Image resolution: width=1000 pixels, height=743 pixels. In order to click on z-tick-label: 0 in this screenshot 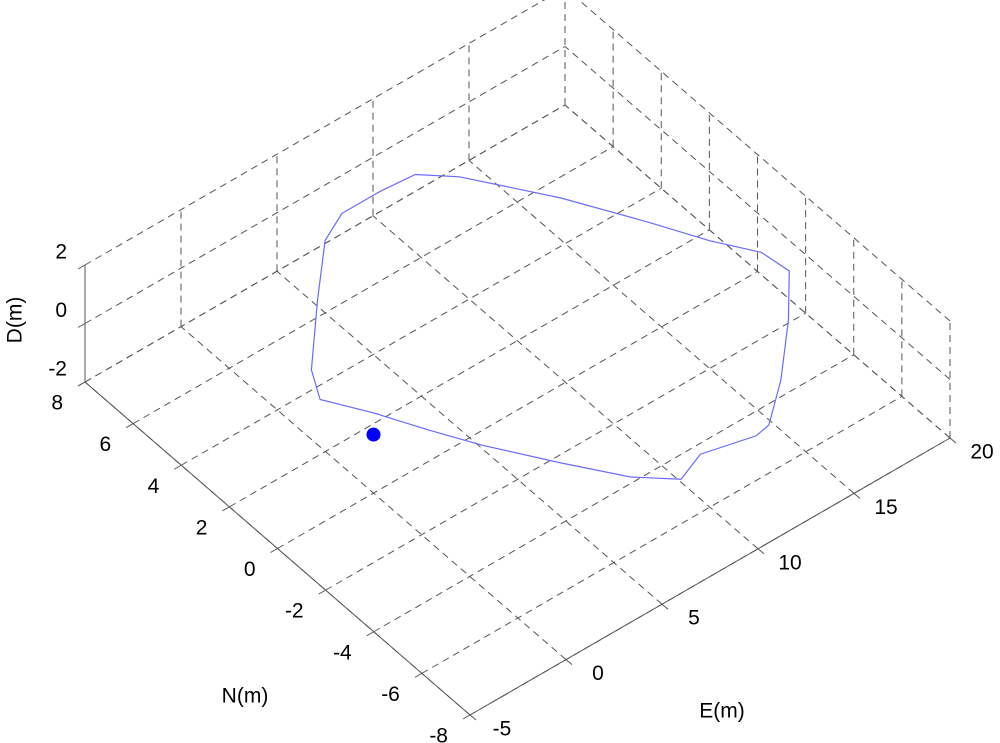, I will do `click(61, 310)`.